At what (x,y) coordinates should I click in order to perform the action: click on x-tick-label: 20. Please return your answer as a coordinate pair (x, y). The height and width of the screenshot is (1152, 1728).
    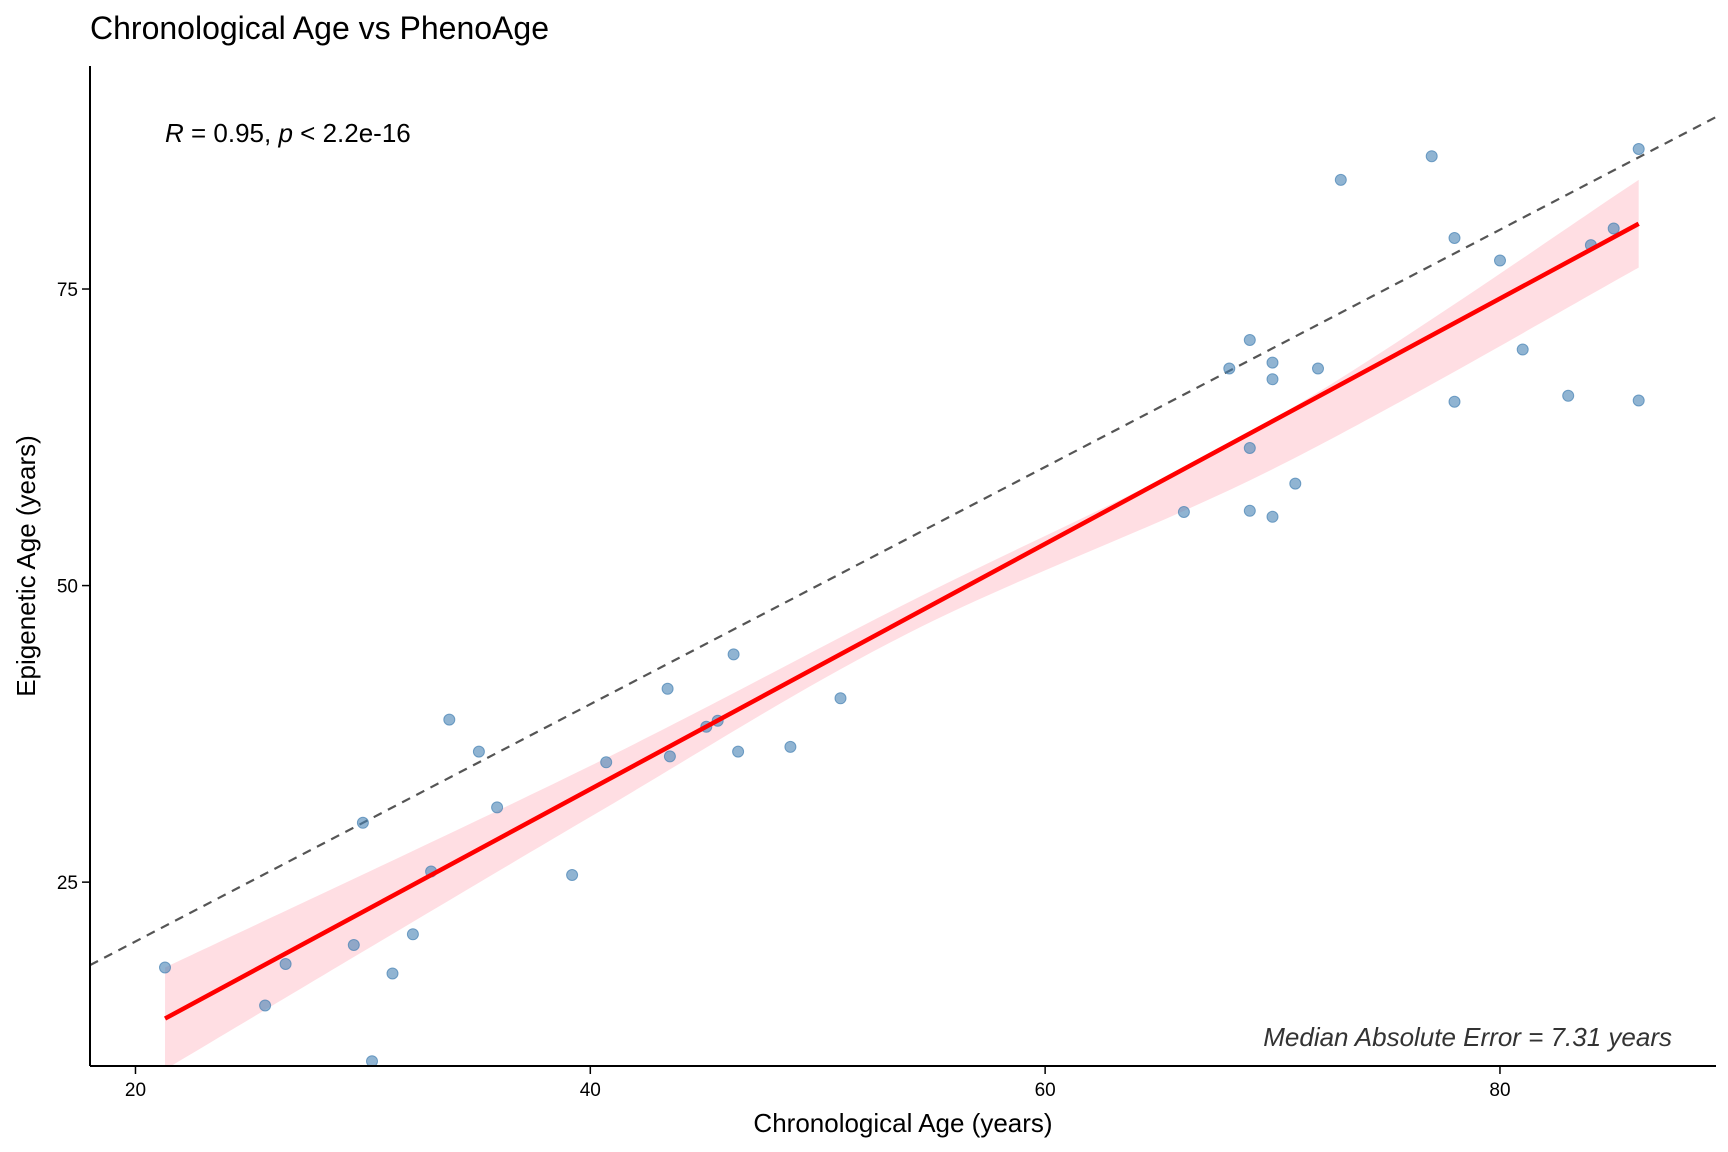
    Looking at the image, I should click on (135, 1090).